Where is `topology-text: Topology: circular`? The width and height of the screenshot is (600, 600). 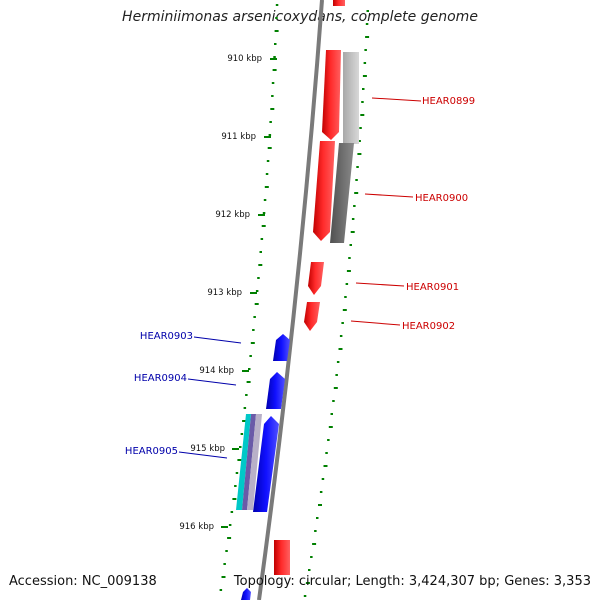 topology-text: Topology: circular is located at coordinates (290, 581).